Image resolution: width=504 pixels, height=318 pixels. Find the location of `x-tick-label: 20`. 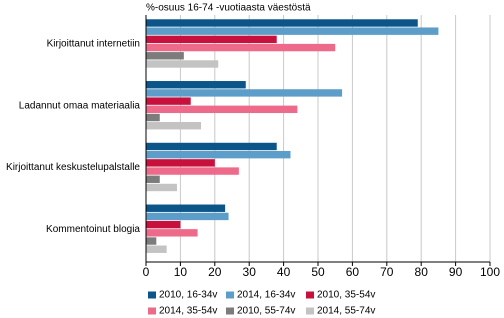

x-tick-label: 20 is located at coordinates (215, 272).